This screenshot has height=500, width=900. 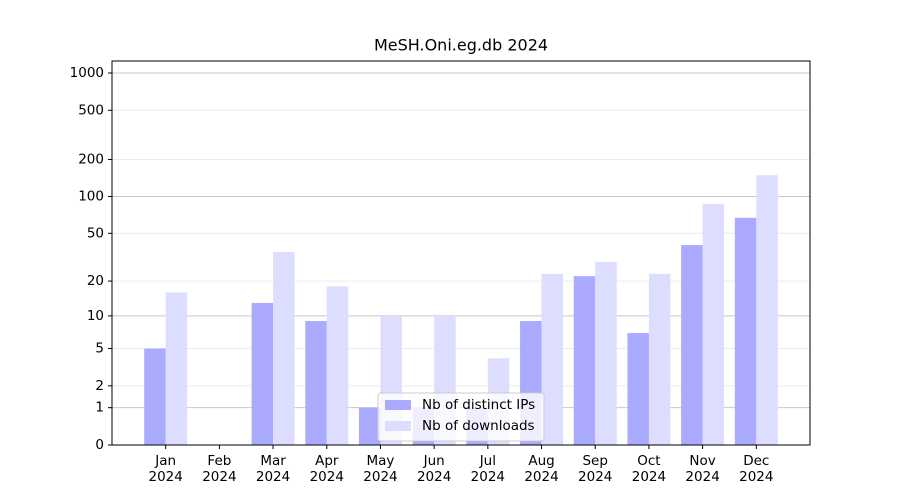 I want to click on legend: Nb of distinct IPs Nb of downloads, so click(x=461, y=417).